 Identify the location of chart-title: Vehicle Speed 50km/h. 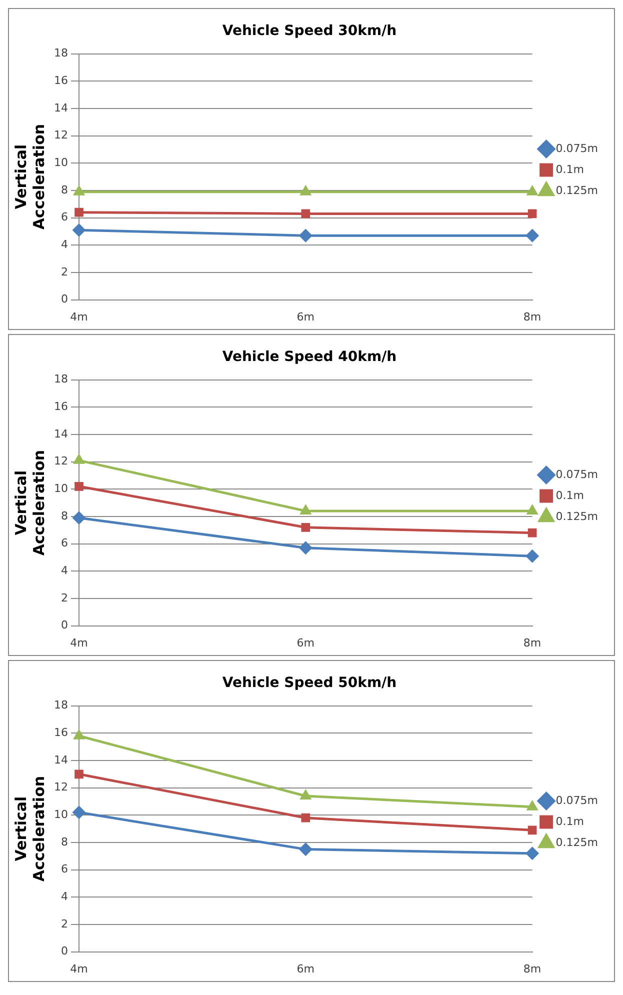
(309, 683).